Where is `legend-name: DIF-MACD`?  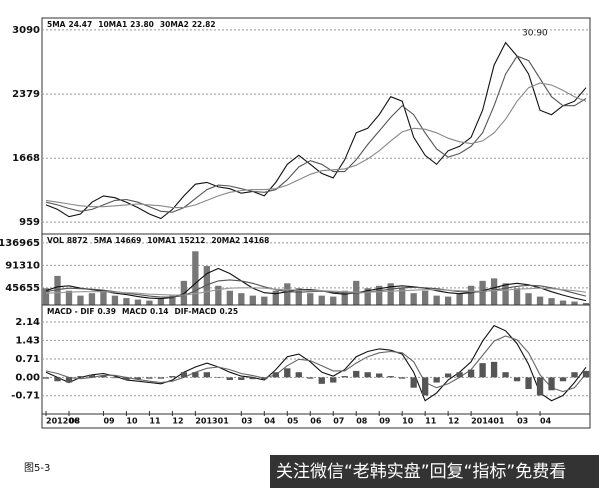
legend-name: DIF-MACD is located at coordinates (196, 311).